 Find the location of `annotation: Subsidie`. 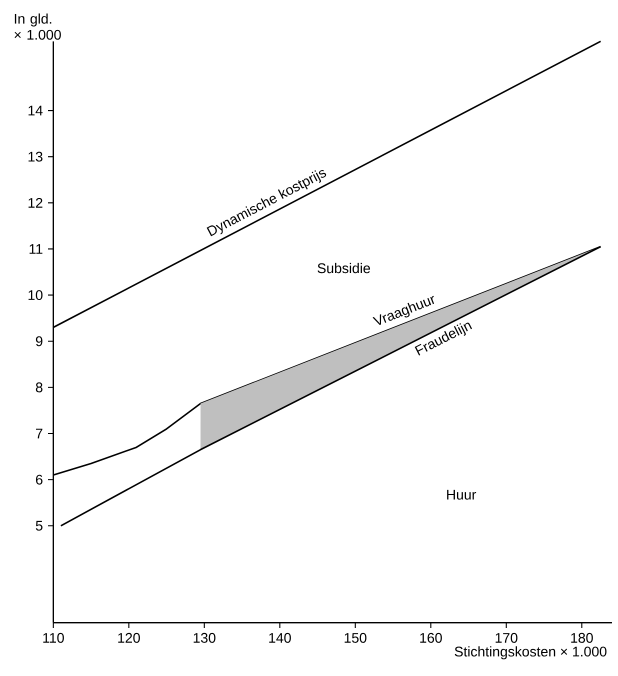

annotation: Subsidie is located at coordinates (344, 268).